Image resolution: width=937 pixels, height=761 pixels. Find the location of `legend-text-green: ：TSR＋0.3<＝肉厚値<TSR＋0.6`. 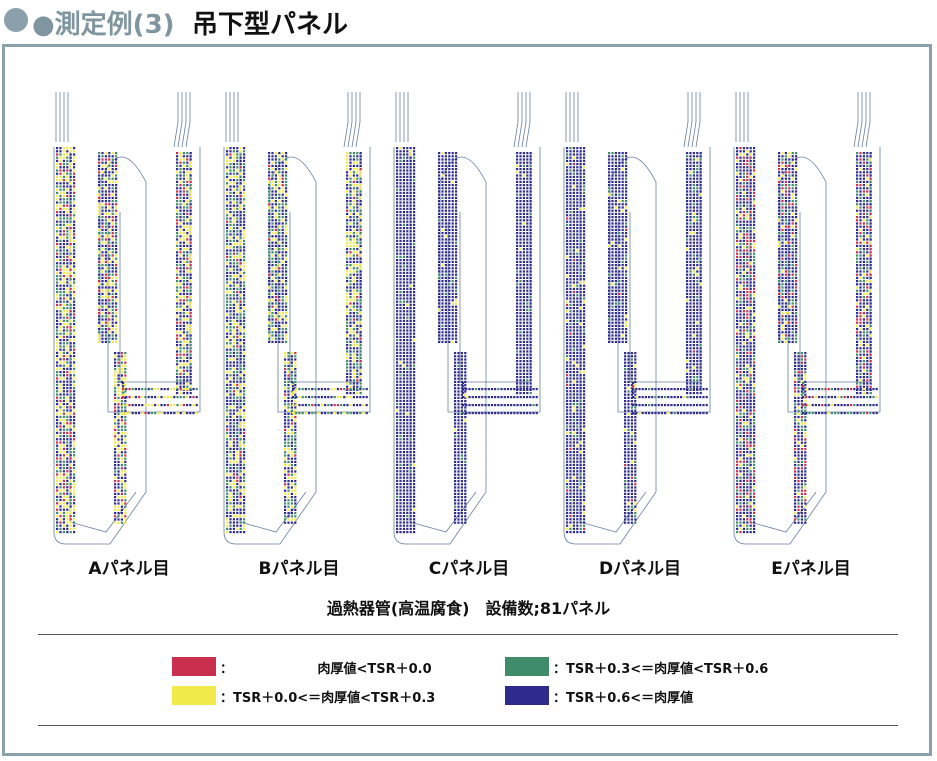

legend-text-green: ：TSR＋0.3<＝肉厚値<TSR＋0.6 is located at coordinates (661, 669).